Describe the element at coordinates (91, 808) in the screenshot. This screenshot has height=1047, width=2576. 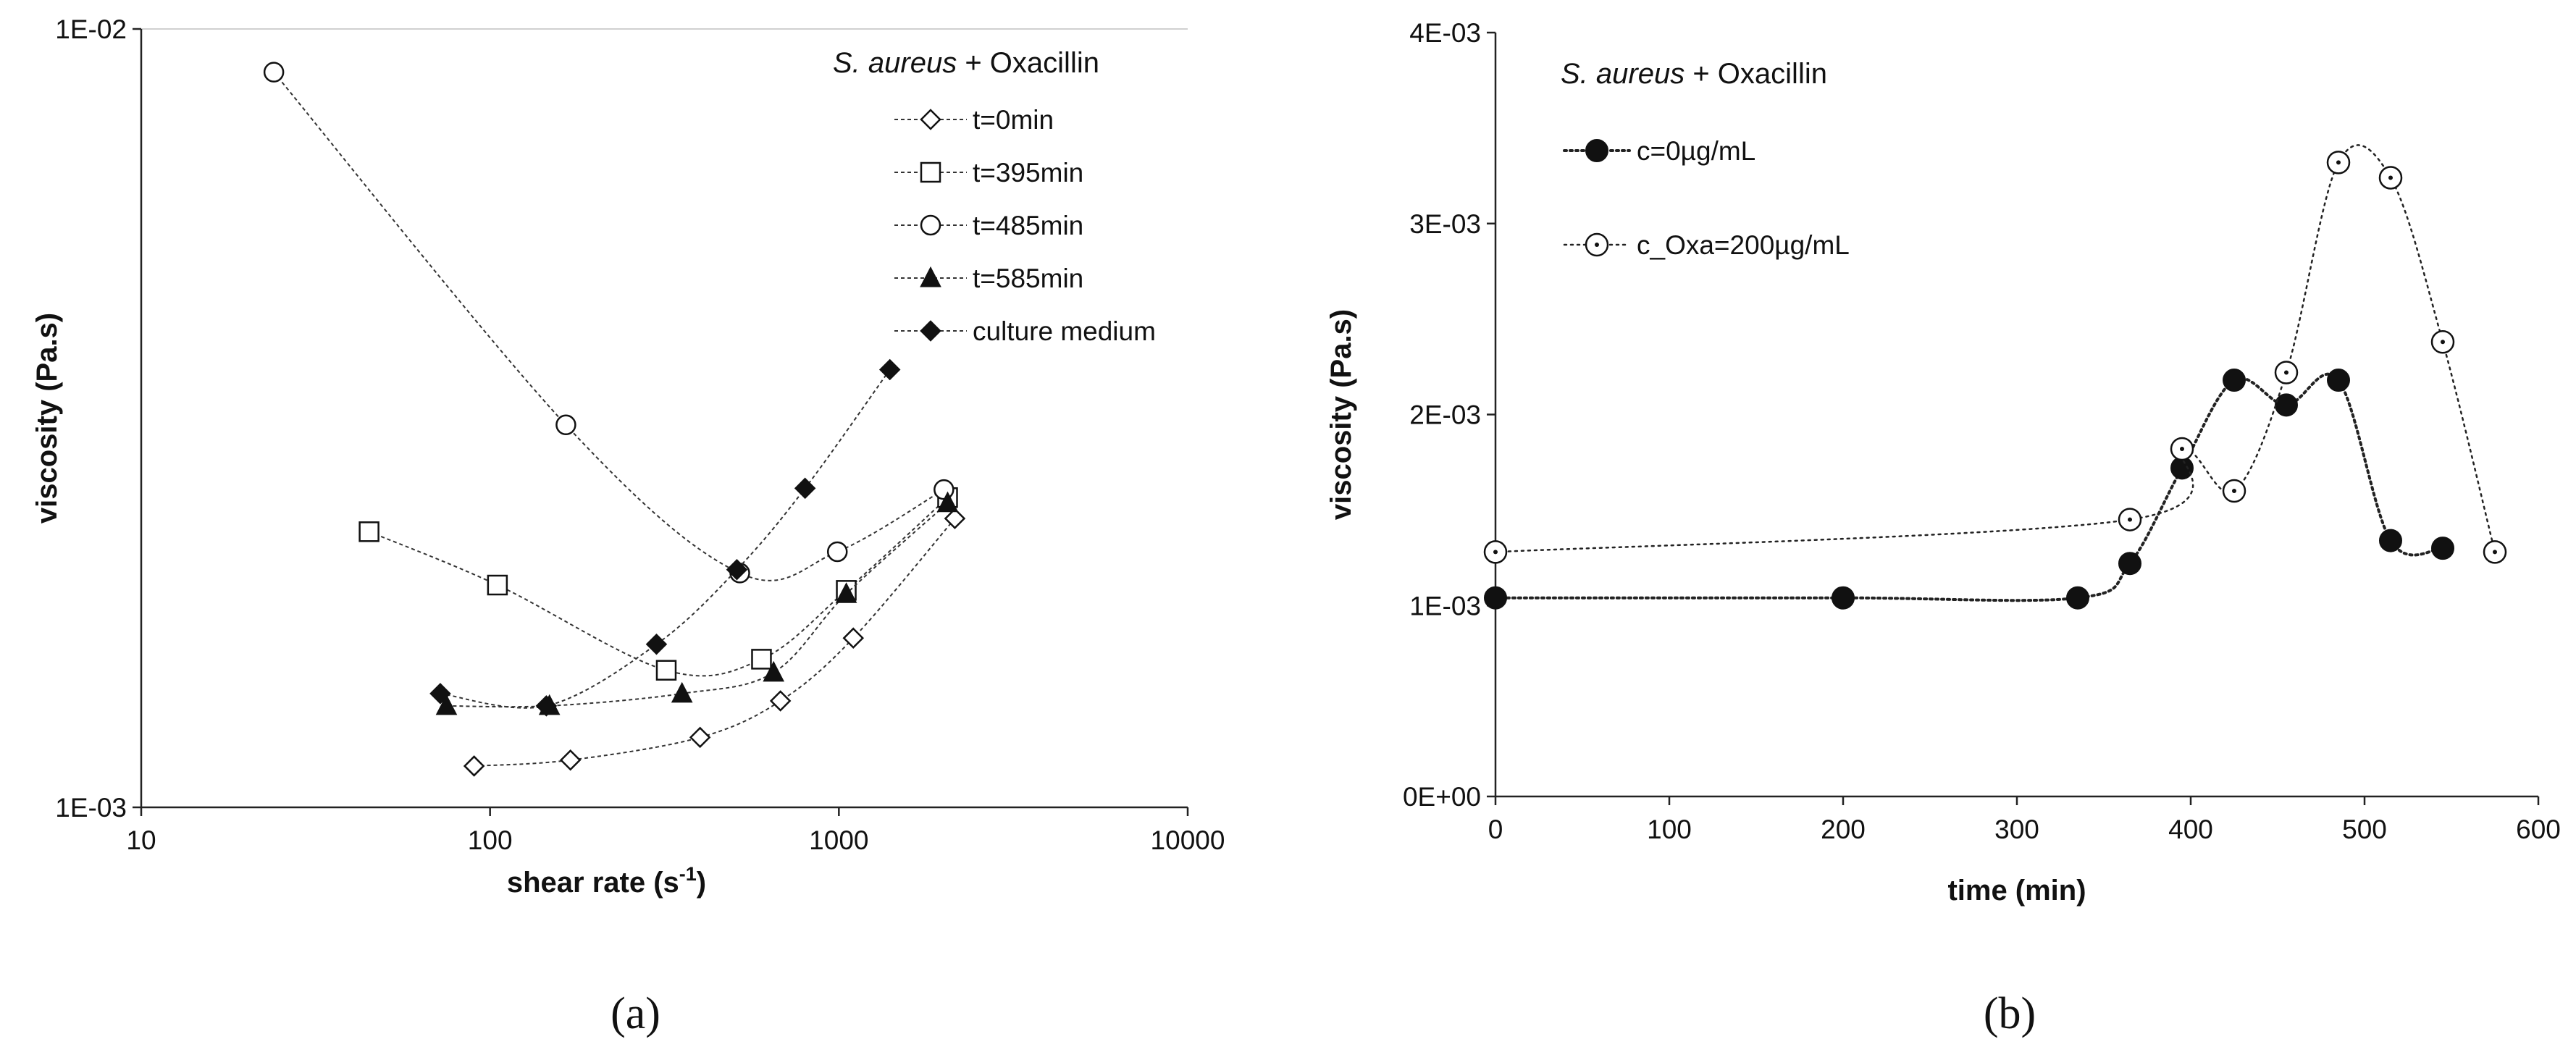
I see `y-tick-label: 1E-03` at that location.